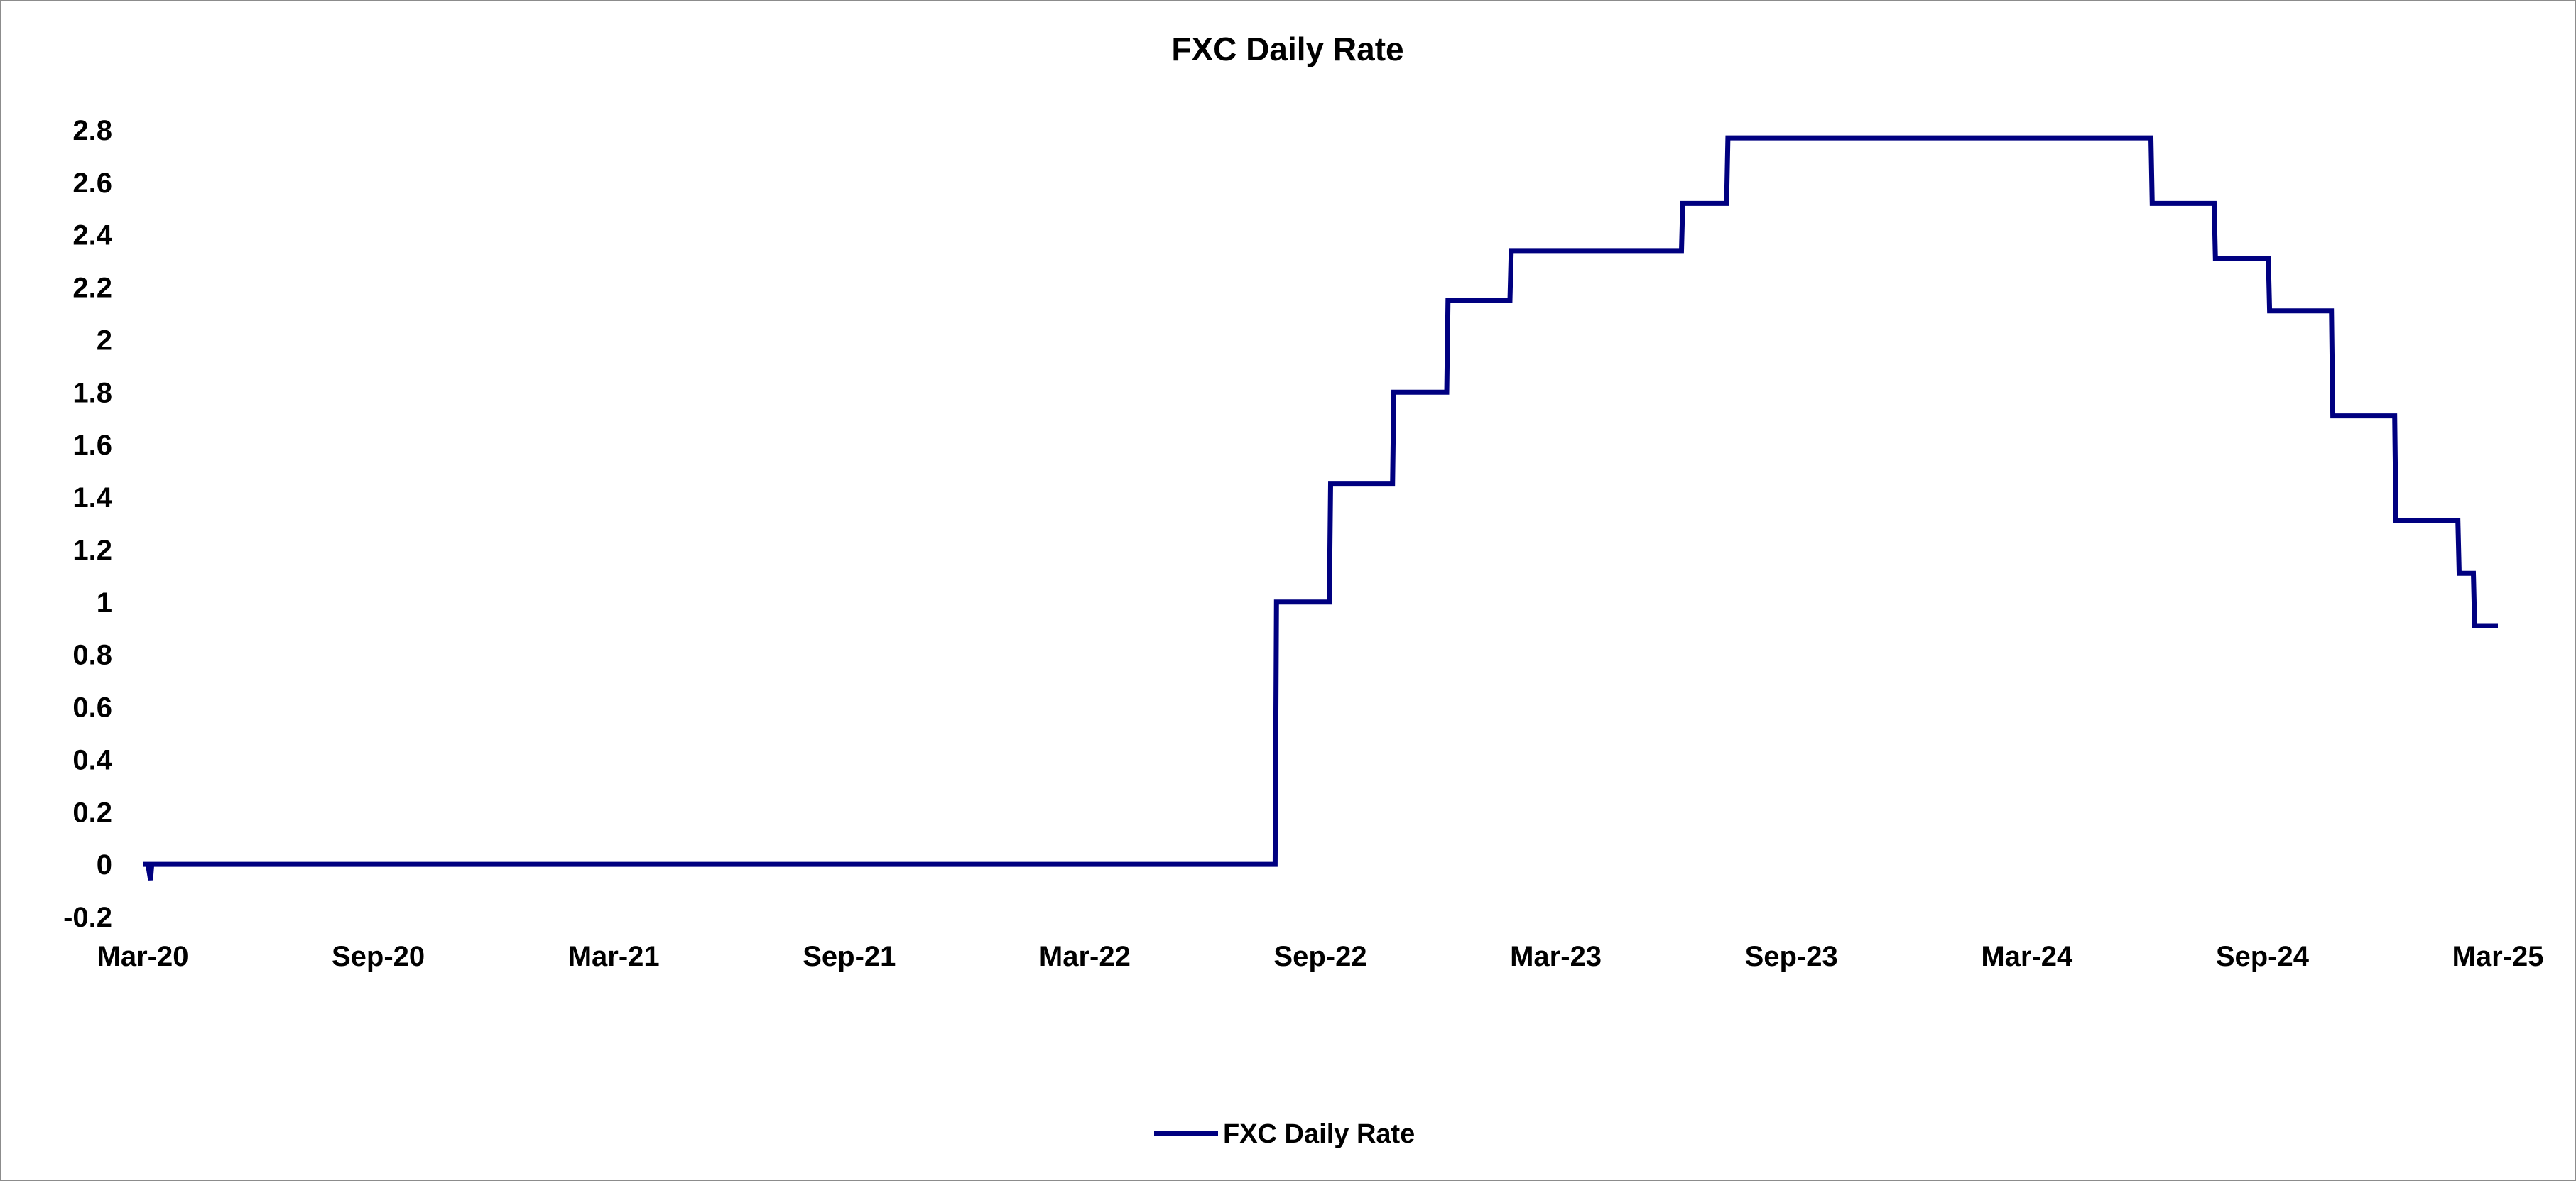  I want to click on y-tick-label: 2.6, so click(92, 183).